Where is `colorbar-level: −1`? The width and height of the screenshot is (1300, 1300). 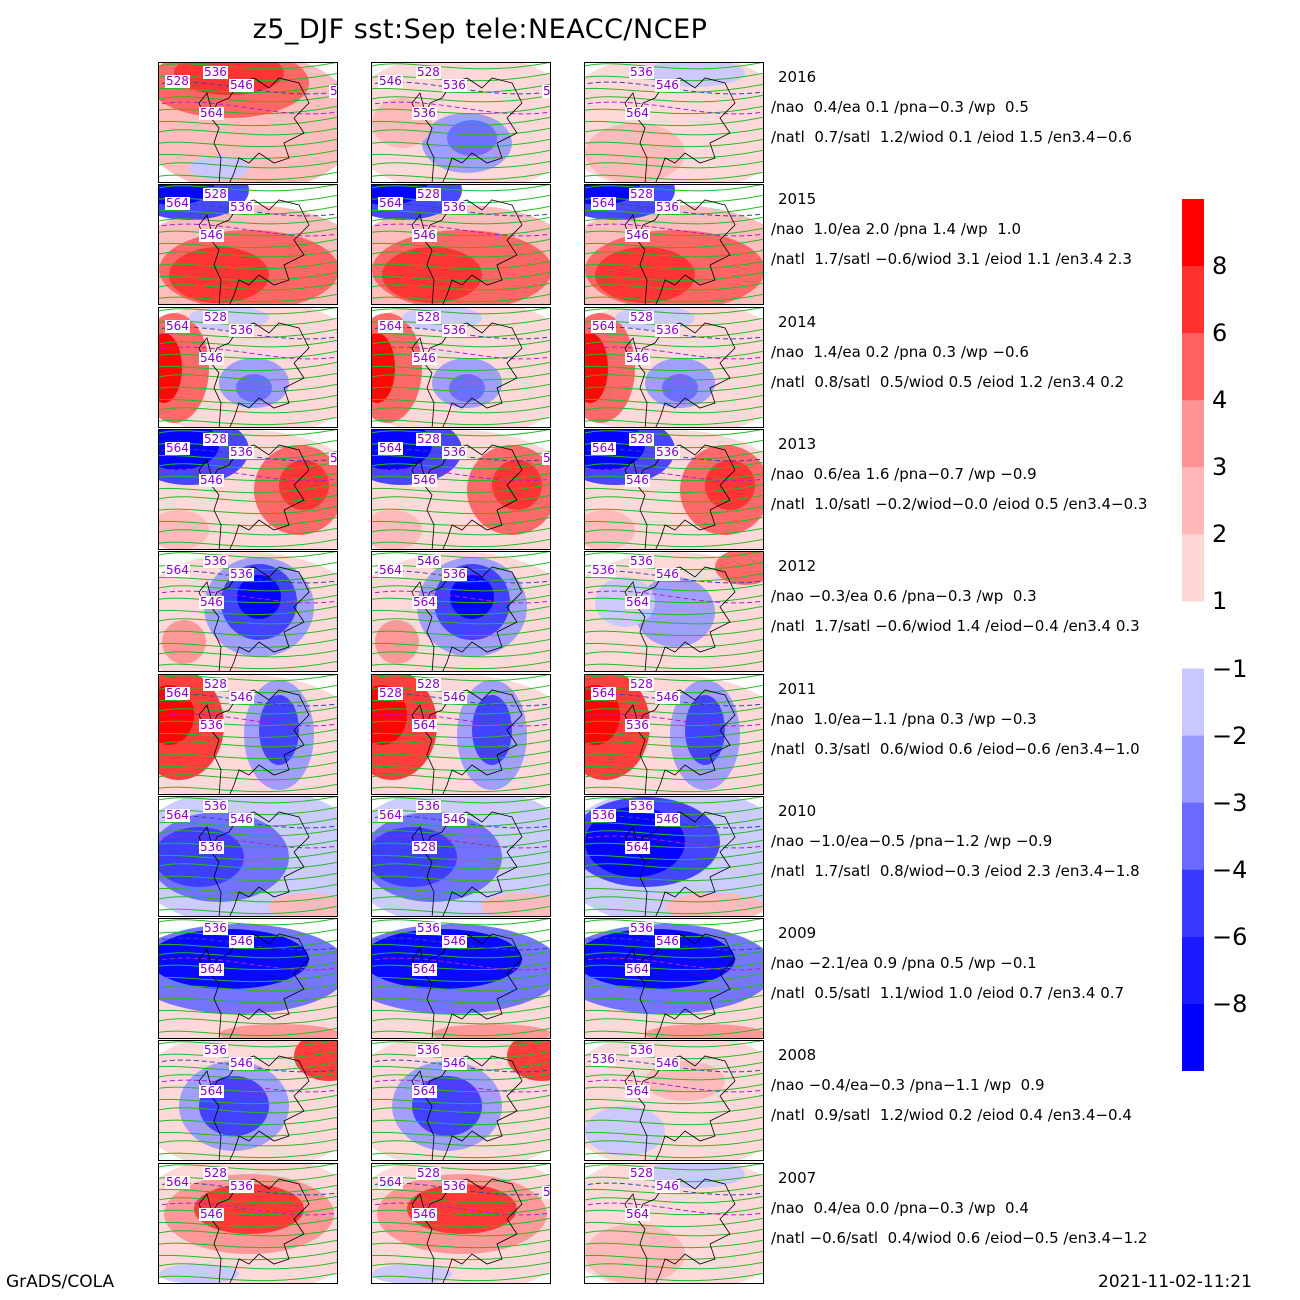
colorbar-level: −1 is located at coordinates (1230, 668).